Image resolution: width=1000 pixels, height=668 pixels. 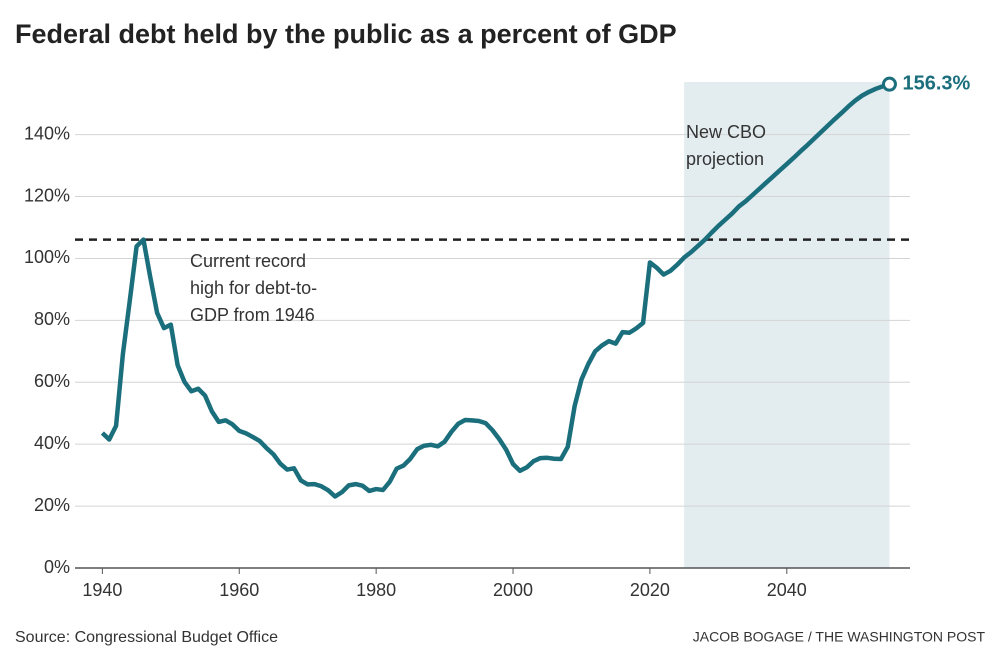 I want to click on value-label: 156.3%, so click(x=936, y=83).